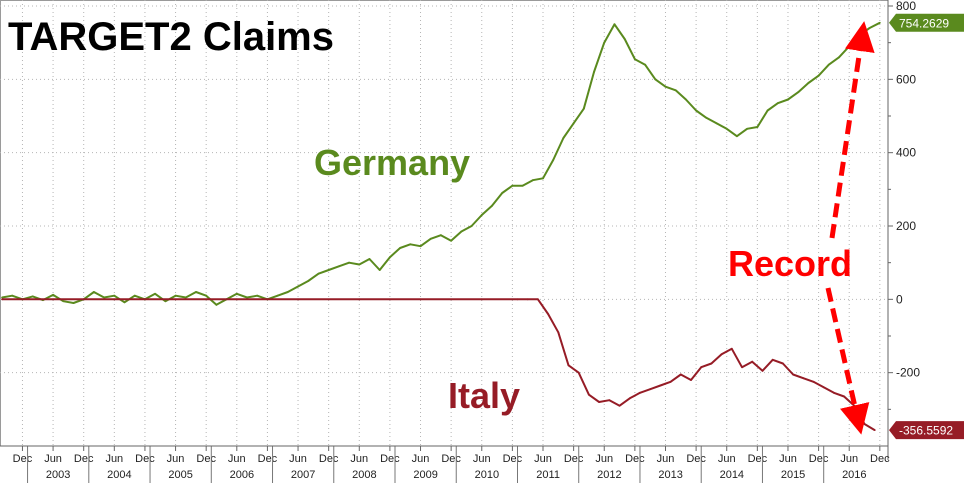 Image resolution: width=964 pixels, height=488 pixels. I want to click on chart-title: TARGET2 Claims, so click(171, 37).